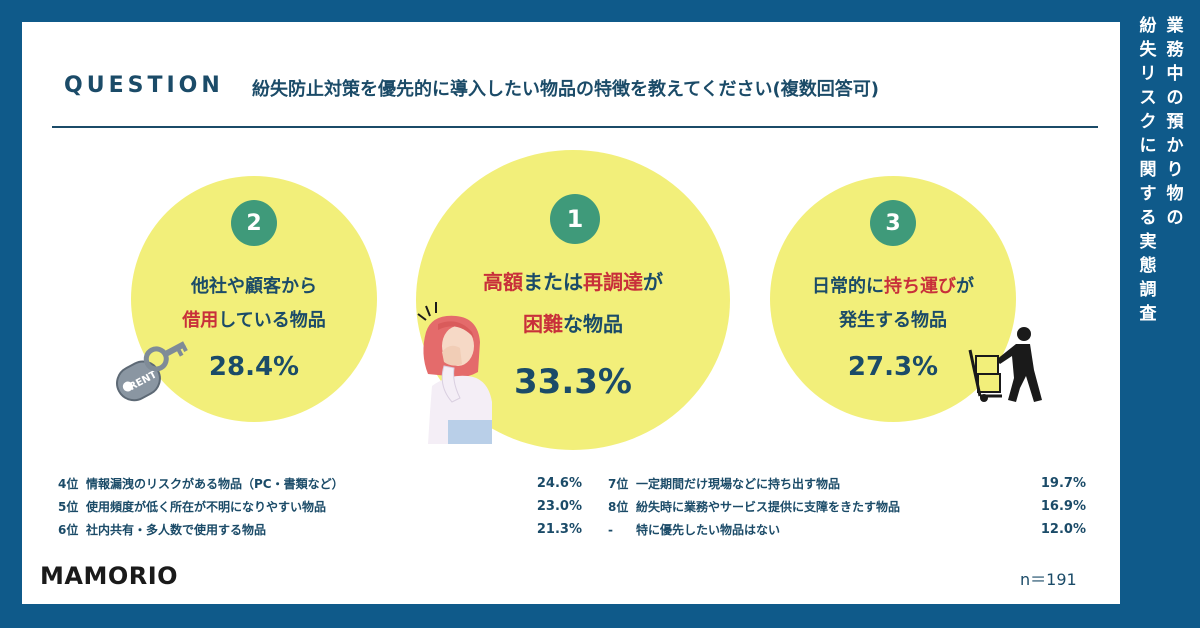 This screenshot has height=628, width=1200. What do you see at coordinates (613, 282) in the screenshot?
I see `rank-1-highlight-2: 再調達` at bounding box center [613, 282].